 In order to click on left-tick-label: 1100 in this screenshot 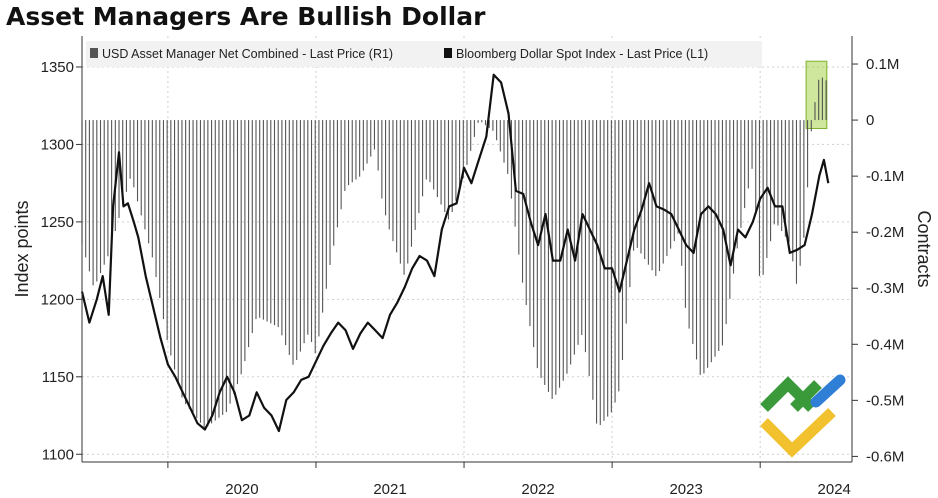, I will do `click(58, 454)`.